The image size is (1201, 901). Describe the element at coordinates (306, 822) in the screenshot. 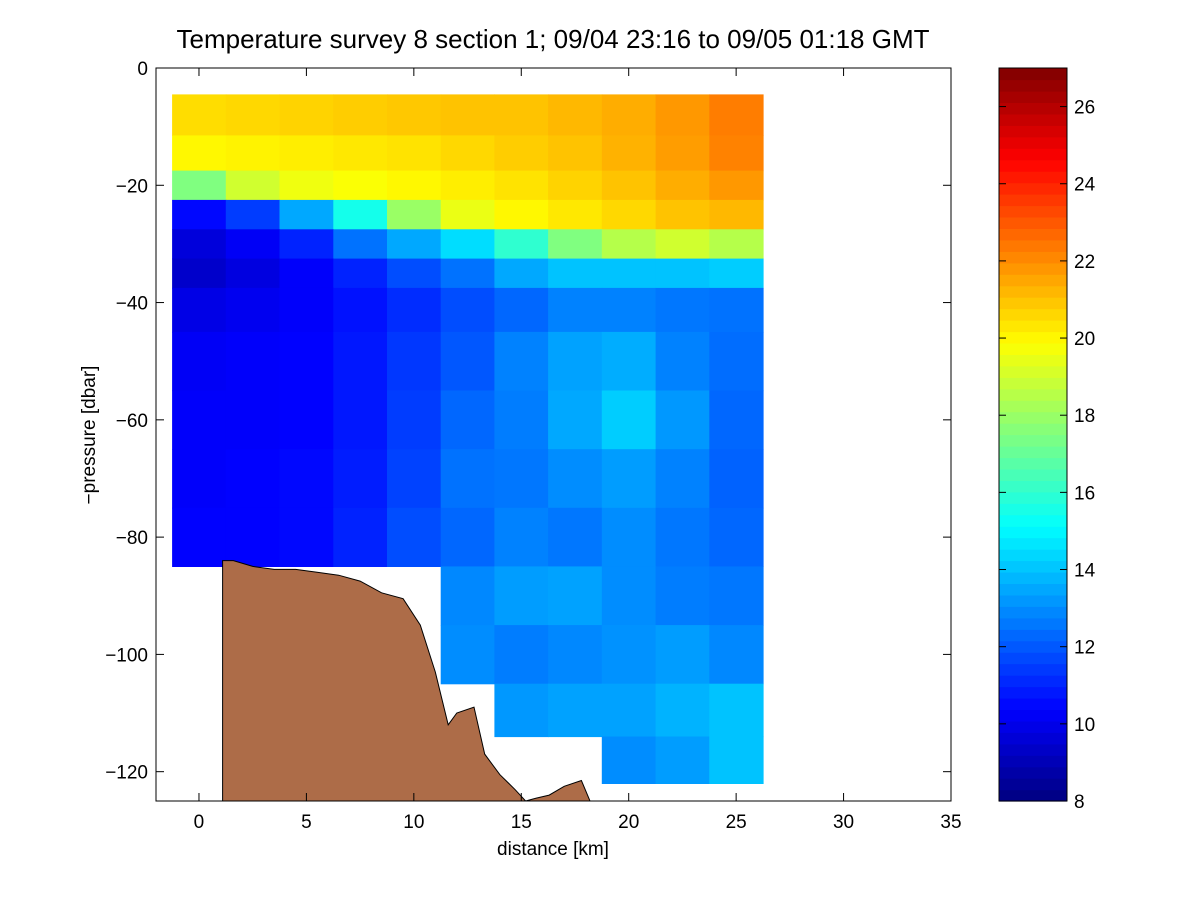

I see `x-tick-label: 5` at that location.